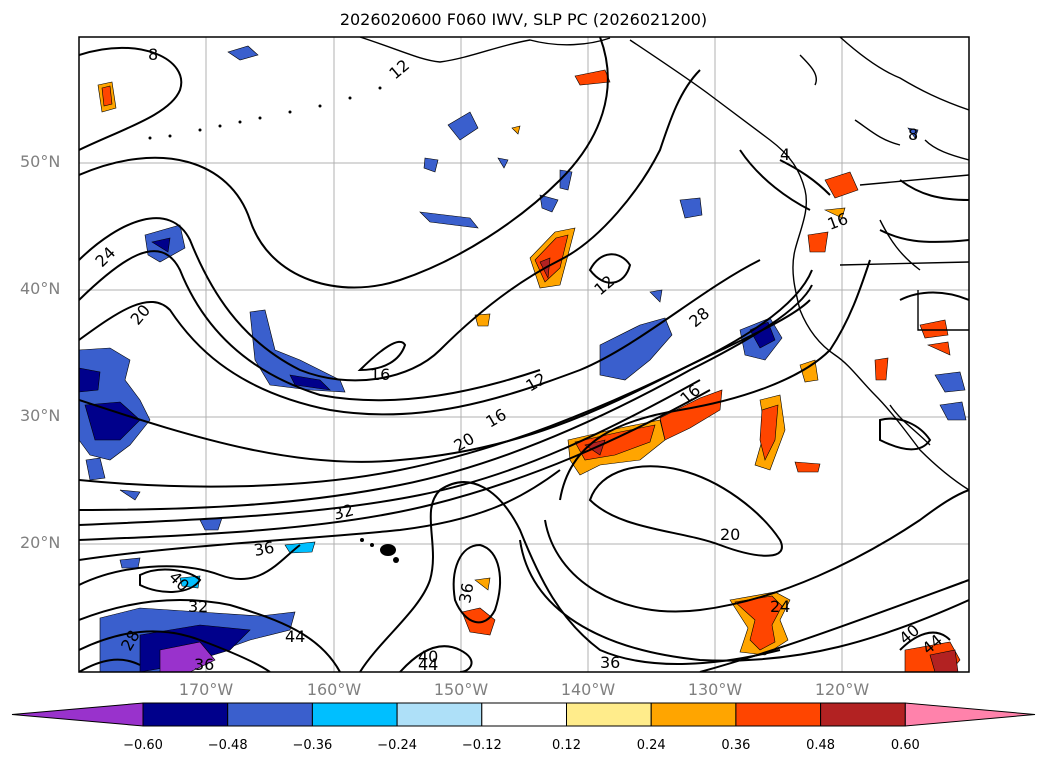  I want to click on colorbar, so click(523, 714).